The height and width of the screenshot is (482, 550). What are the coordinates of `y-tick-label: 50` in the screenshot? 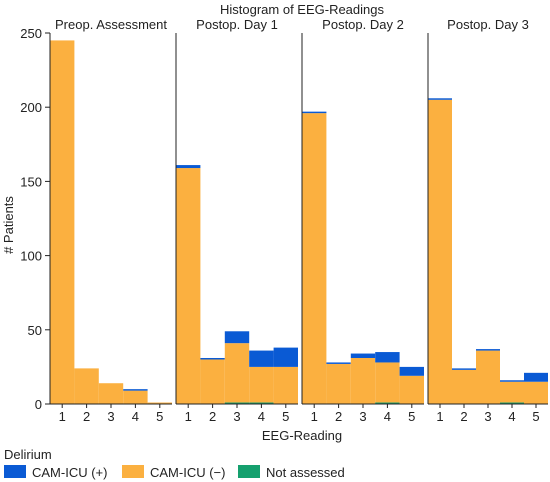 It's located at (35, 330).